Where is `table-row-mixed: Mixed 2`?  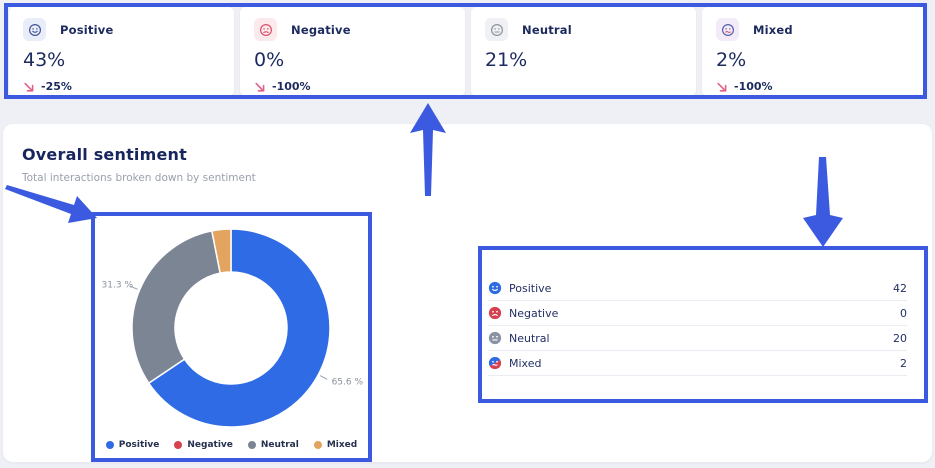
table-row-mixed: Mixed 2 is located at coordinates (697, 363).